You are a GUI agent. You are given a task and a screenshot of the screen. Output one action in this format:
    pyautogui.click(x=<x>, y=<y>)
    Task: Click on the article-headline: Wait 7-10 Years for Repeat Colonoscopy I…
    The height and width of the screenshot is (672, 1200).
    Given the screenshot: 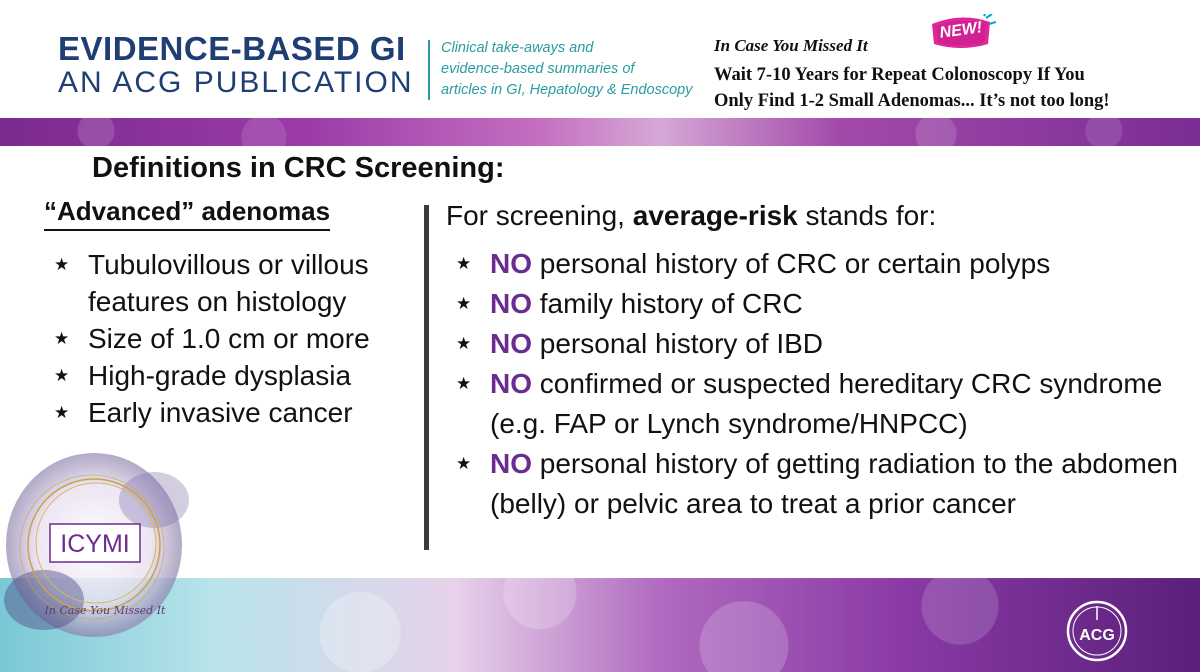 What is the action you would take?
    pyautogui.click(x=912, y=88)
    